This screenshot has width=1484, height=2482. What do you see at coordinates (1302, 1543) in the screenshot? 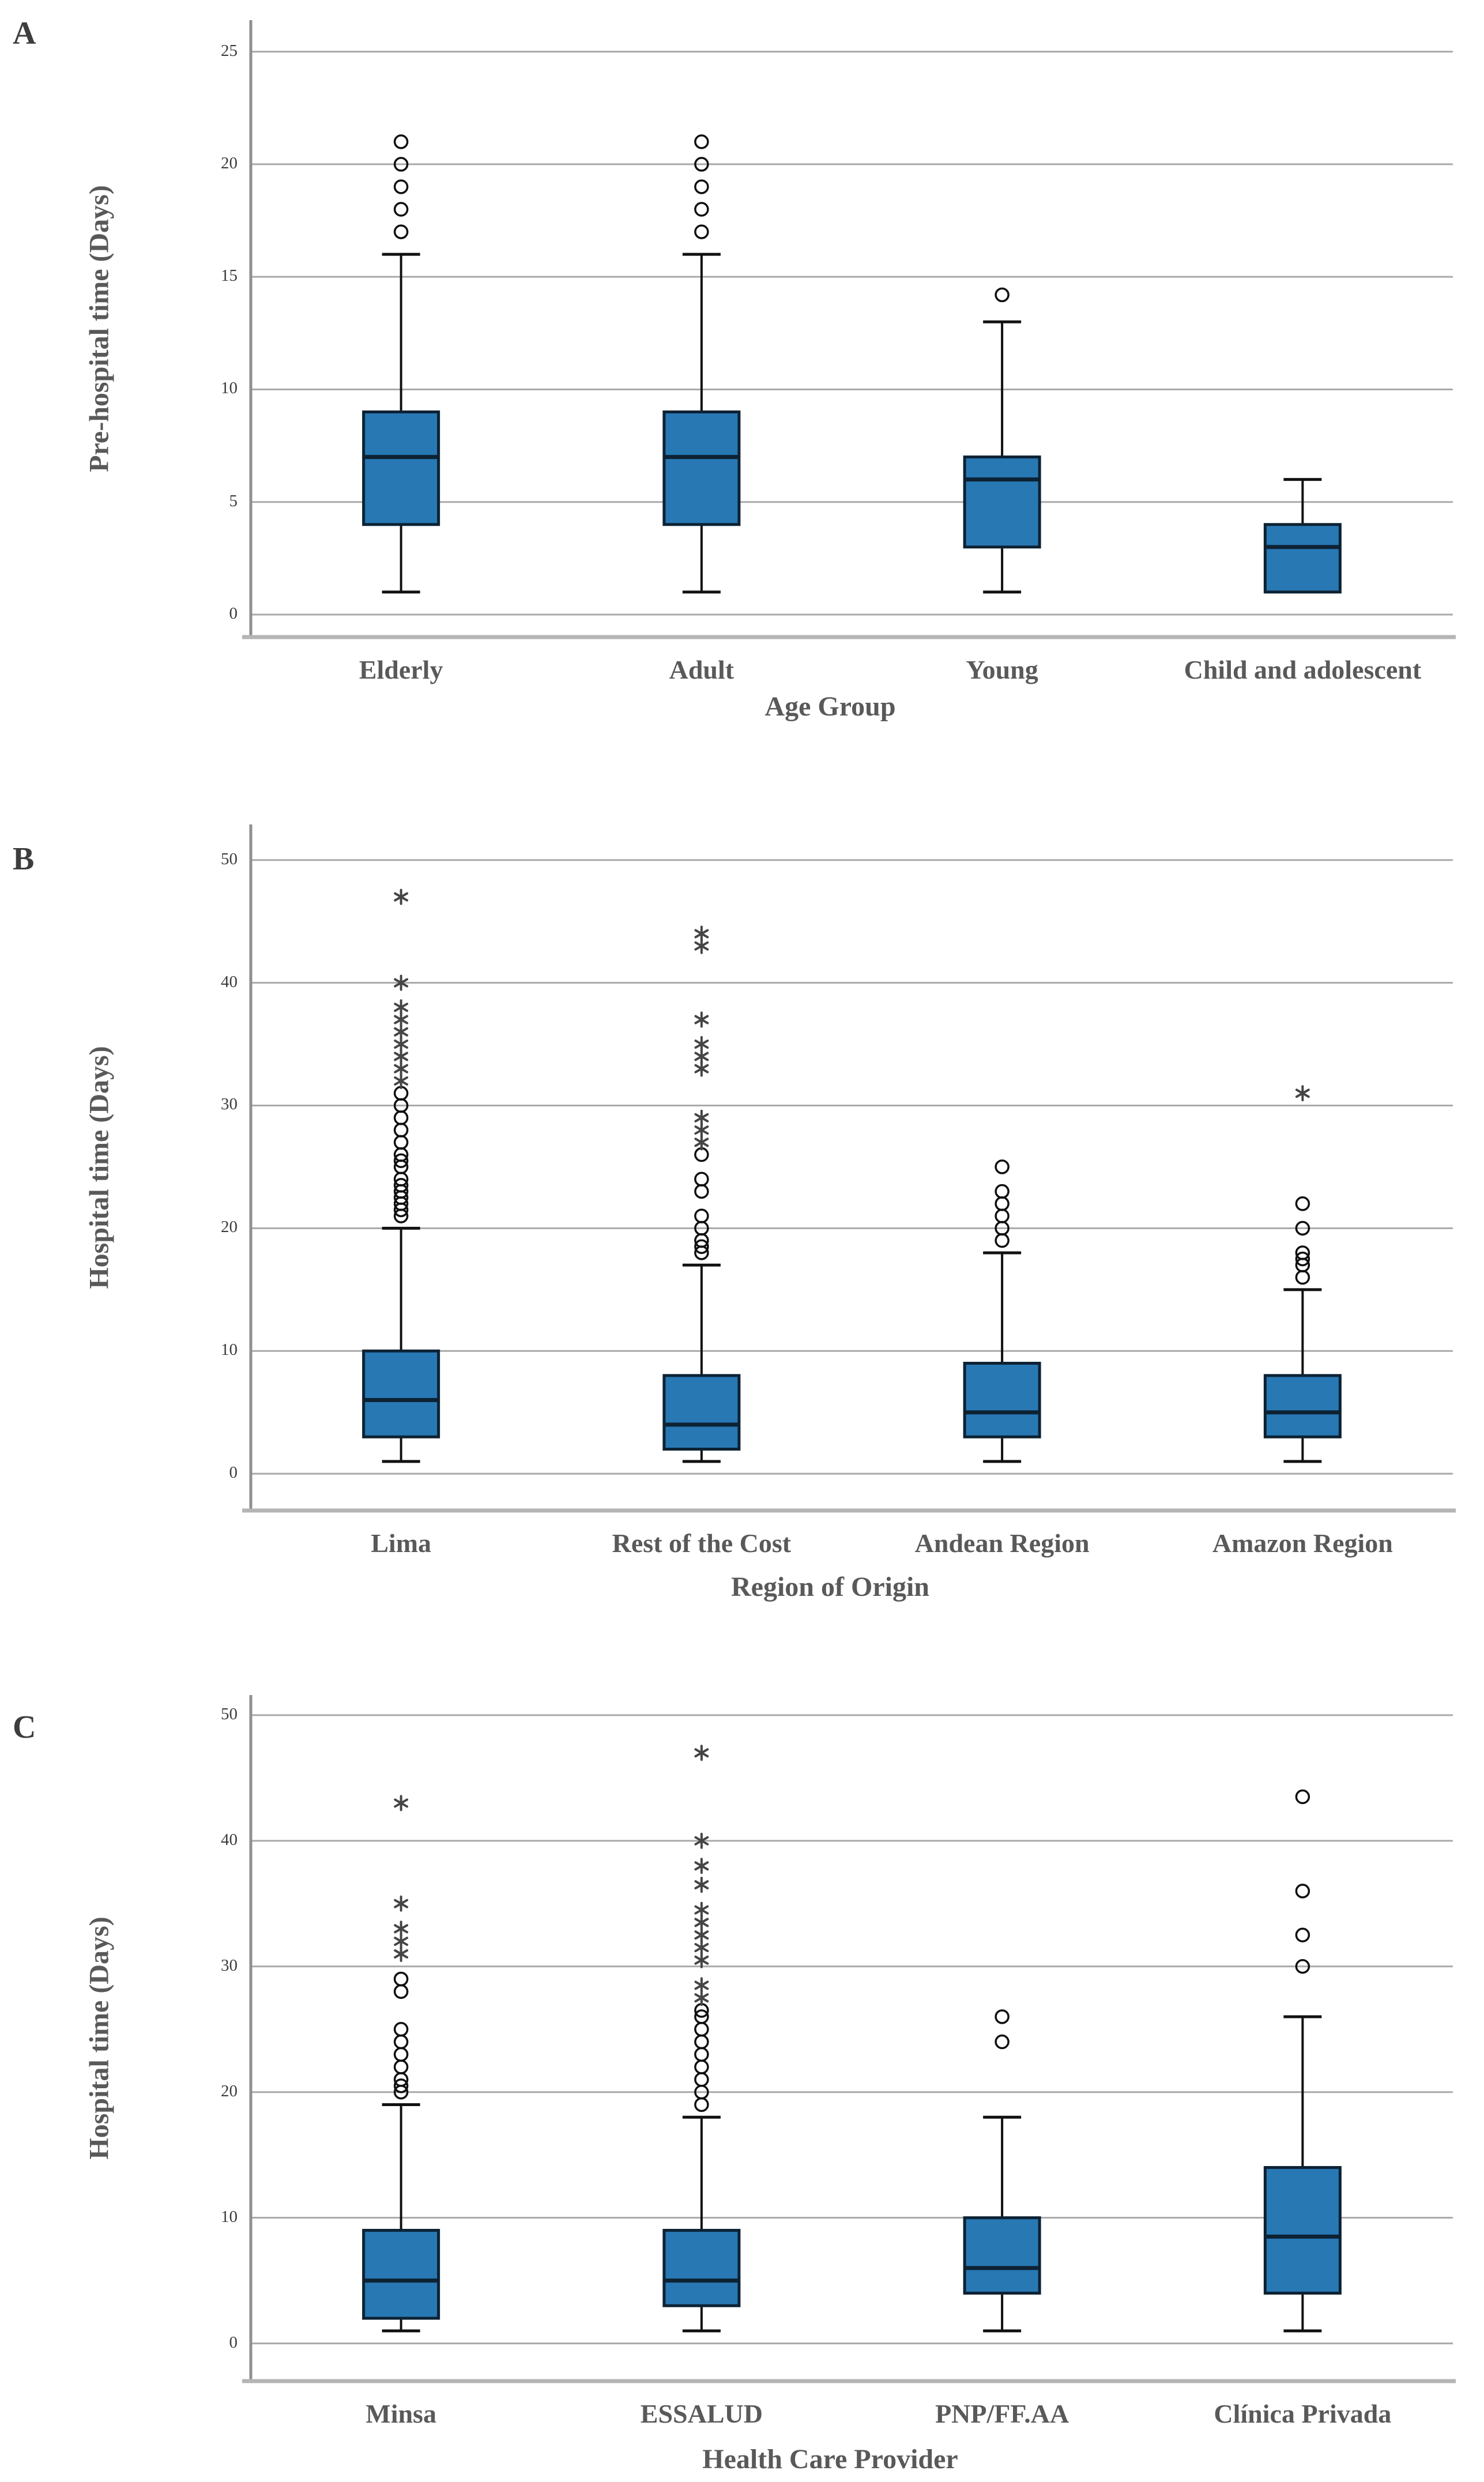
I see `category-label: Amazon Region` at bounding box center [1302, 1543].